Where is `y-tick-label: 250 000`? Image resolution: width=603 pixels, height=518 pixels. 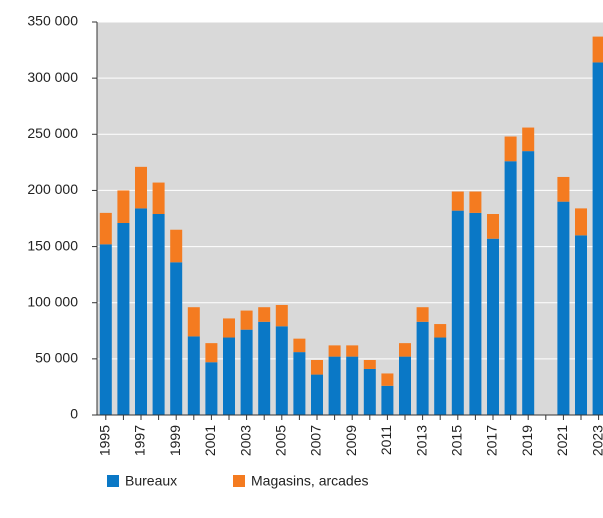
y-tick-label: 250 000 is located at coordinates (52, 133).